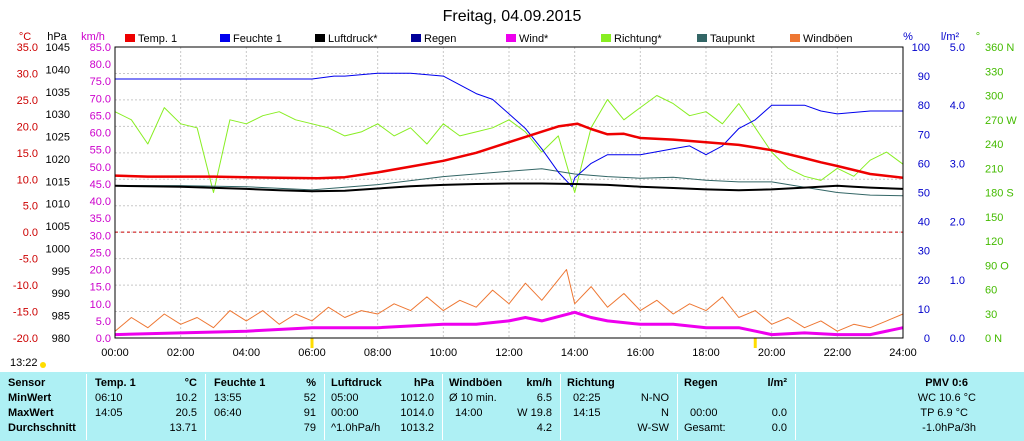  Describe the element at coordinates (103, 322) in the screenshot. I see `y-tick-kmh: 5.0` at that location.